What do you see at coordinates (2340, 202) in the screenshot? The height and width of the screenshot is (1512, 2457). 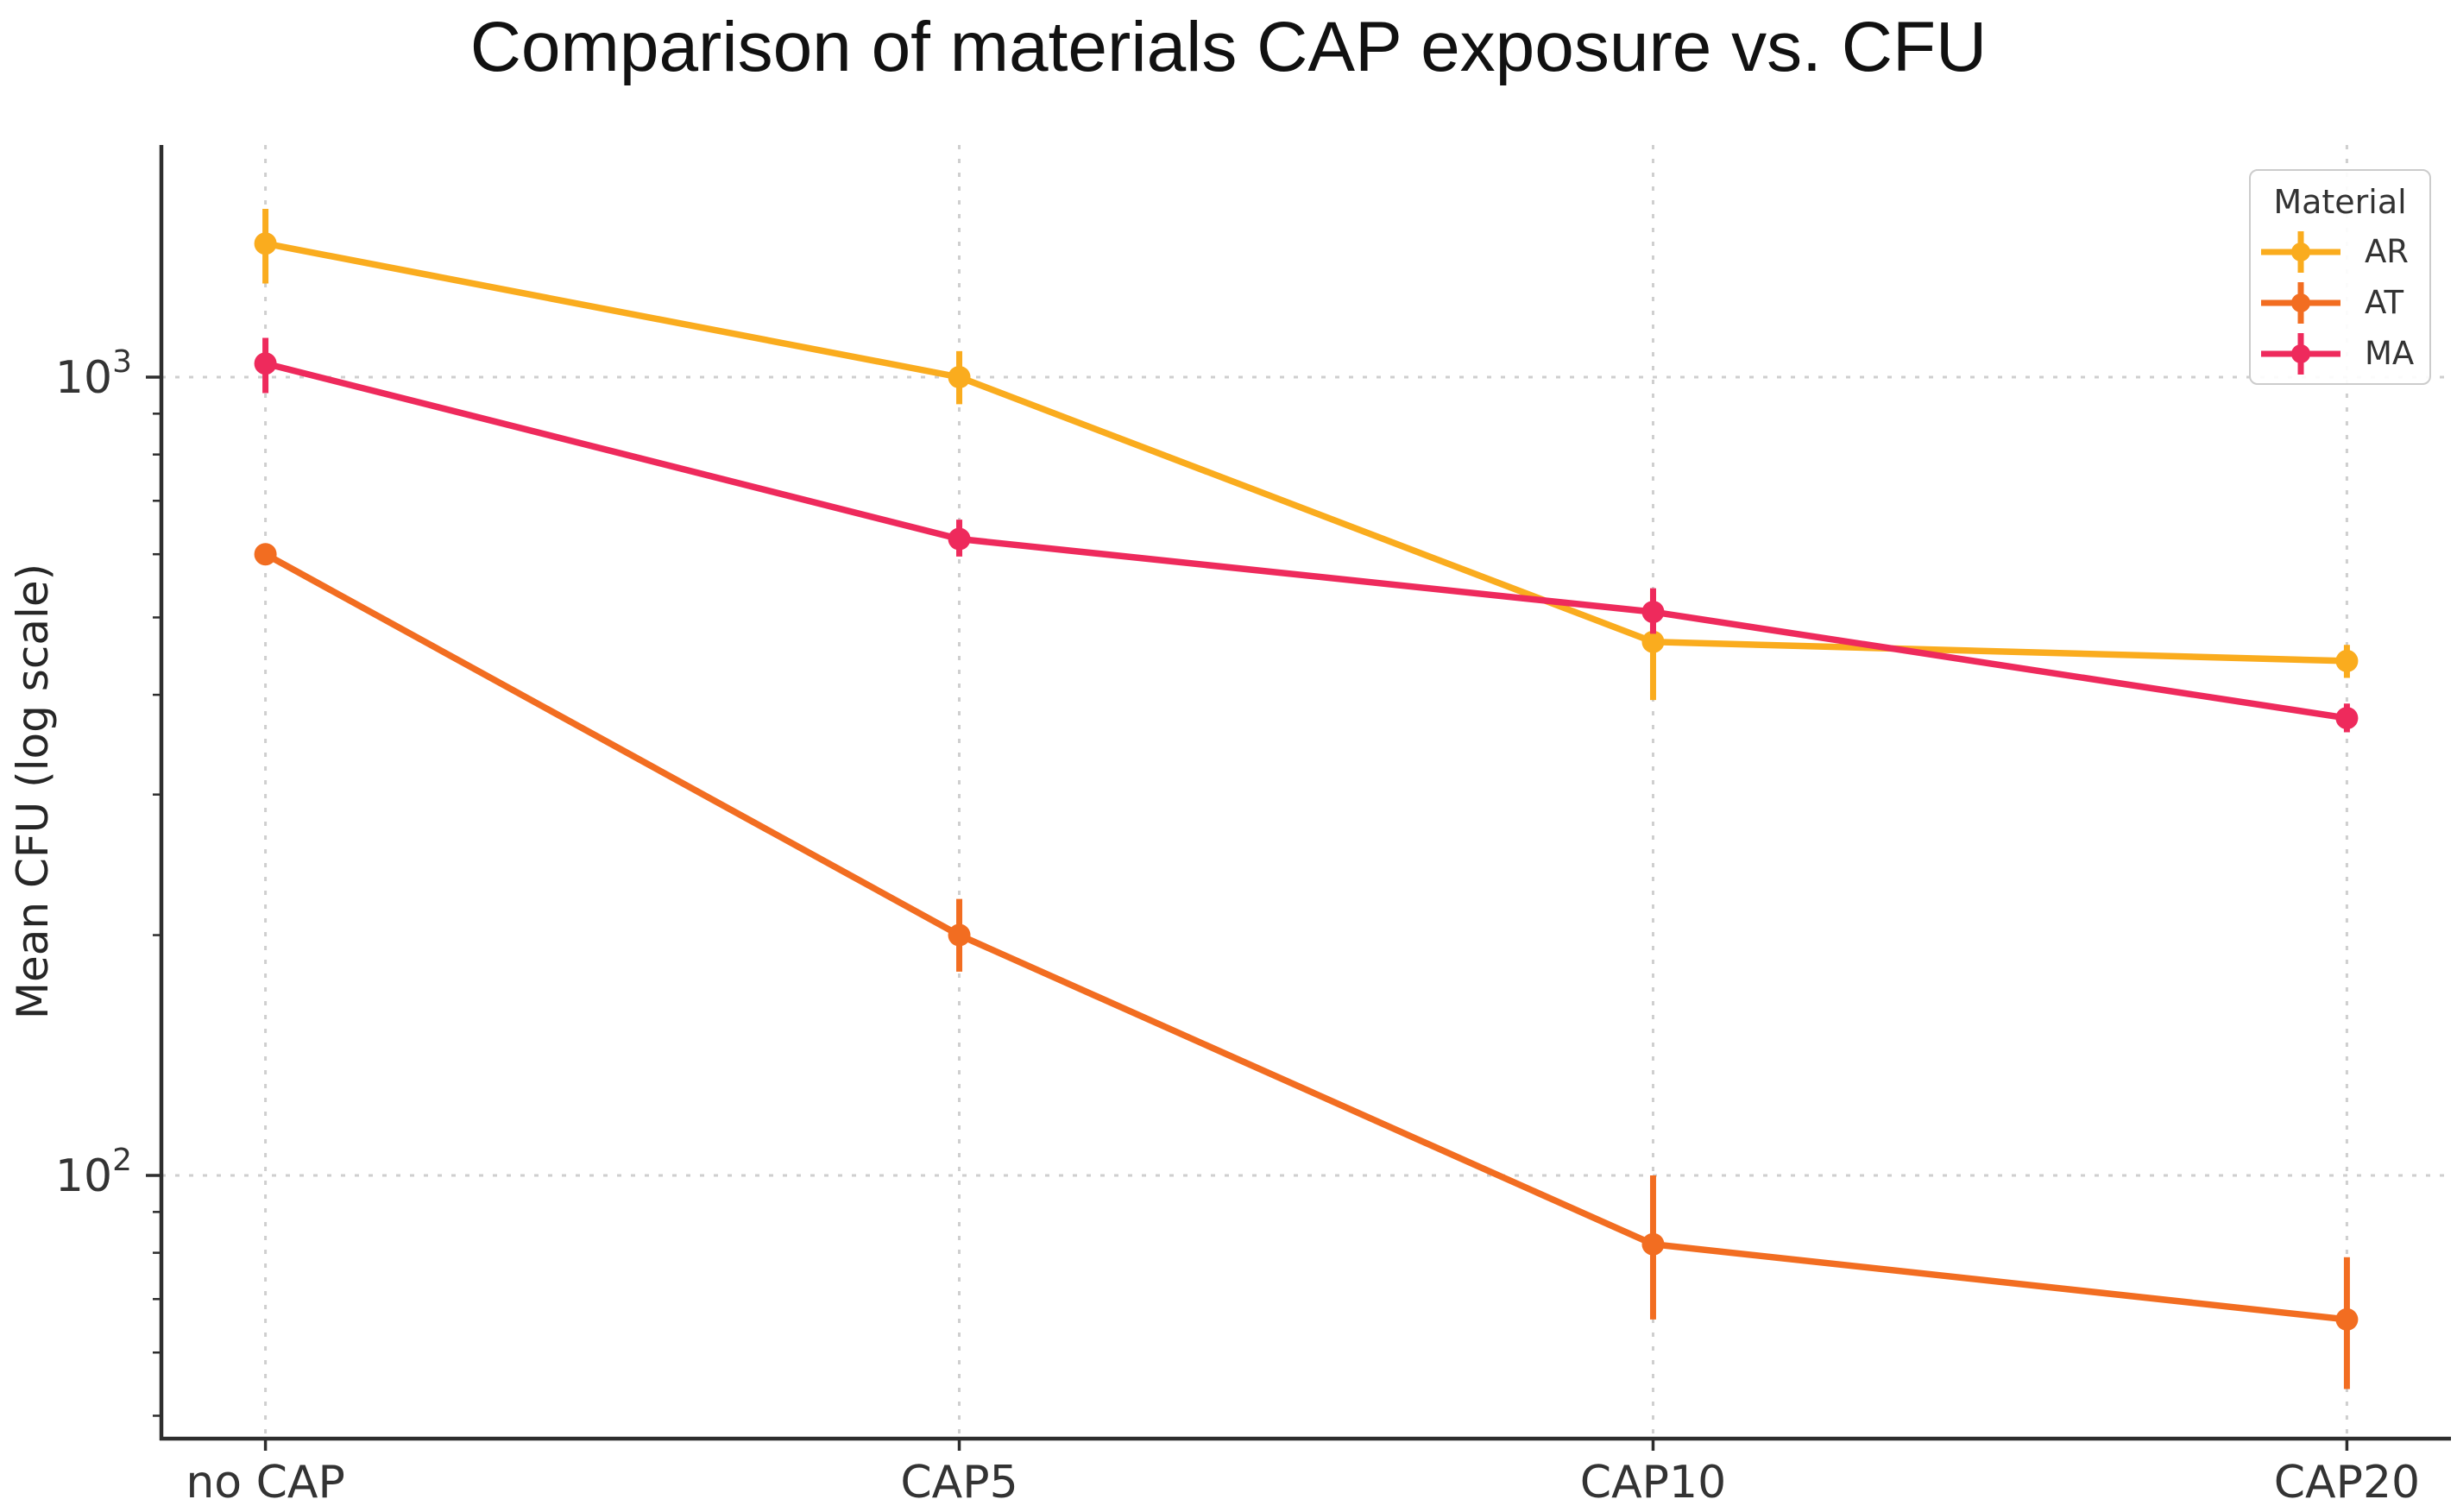 I see `legend-title: Material` at bounding box center [2340, 202].